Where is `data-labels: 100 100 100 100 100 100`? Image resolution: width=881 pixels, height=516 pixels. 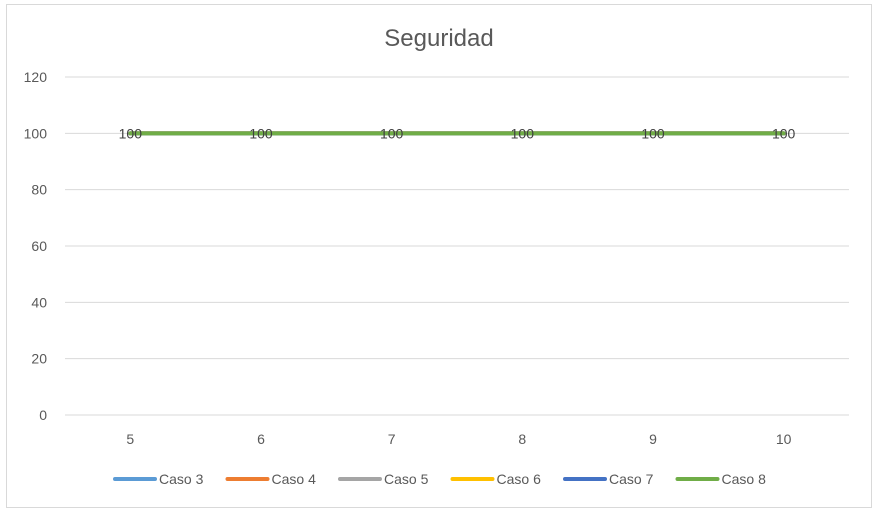 data-labels: 100 100 100 100 100 100 is located at coordinates (457, 133).